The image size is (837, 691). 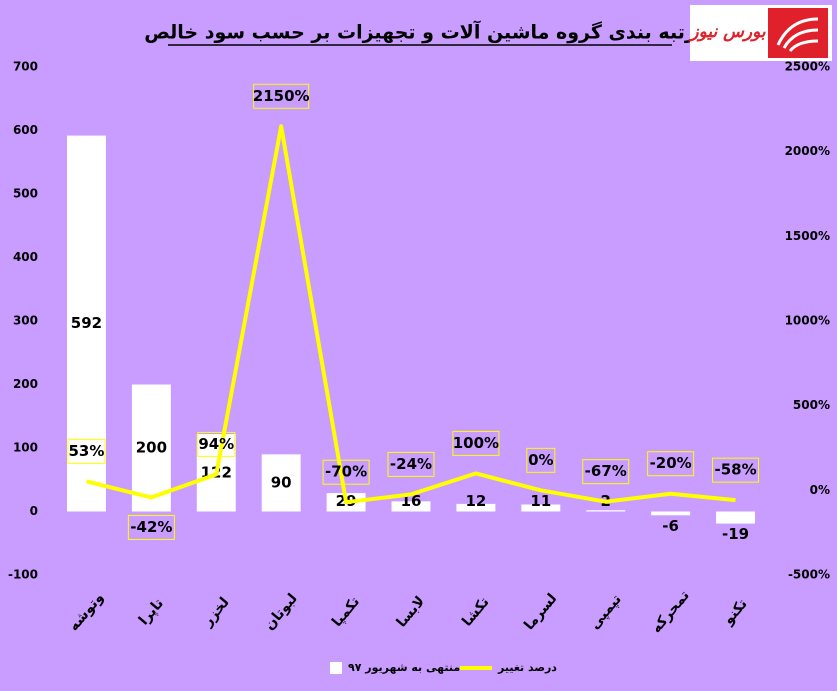 I want to click on y-tick-label: -100, so click(x=23, y=575).